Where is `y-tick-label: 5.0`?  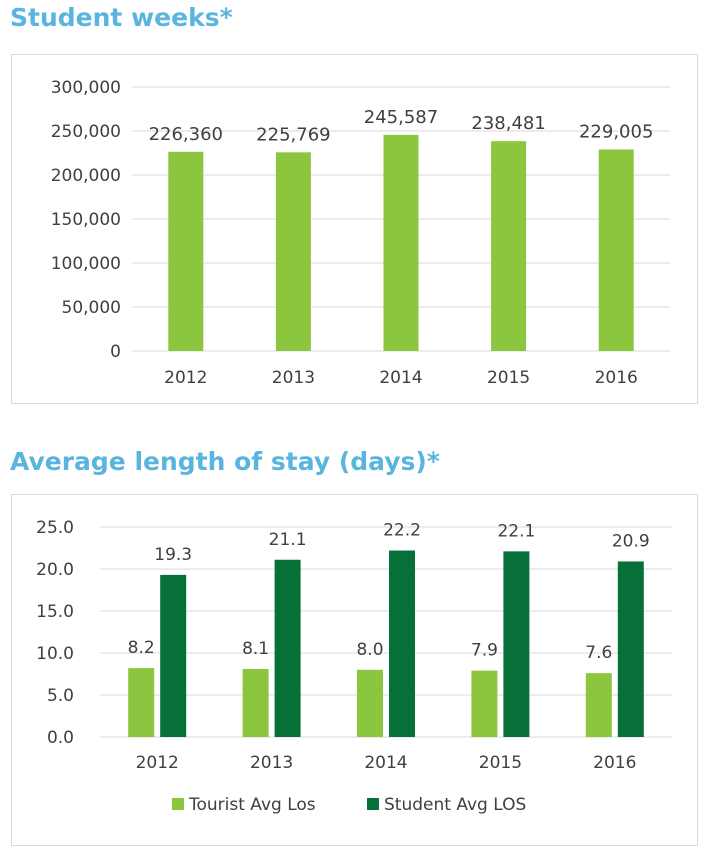 y-tick-label: 5.0 is located at coordinates (60, 696).